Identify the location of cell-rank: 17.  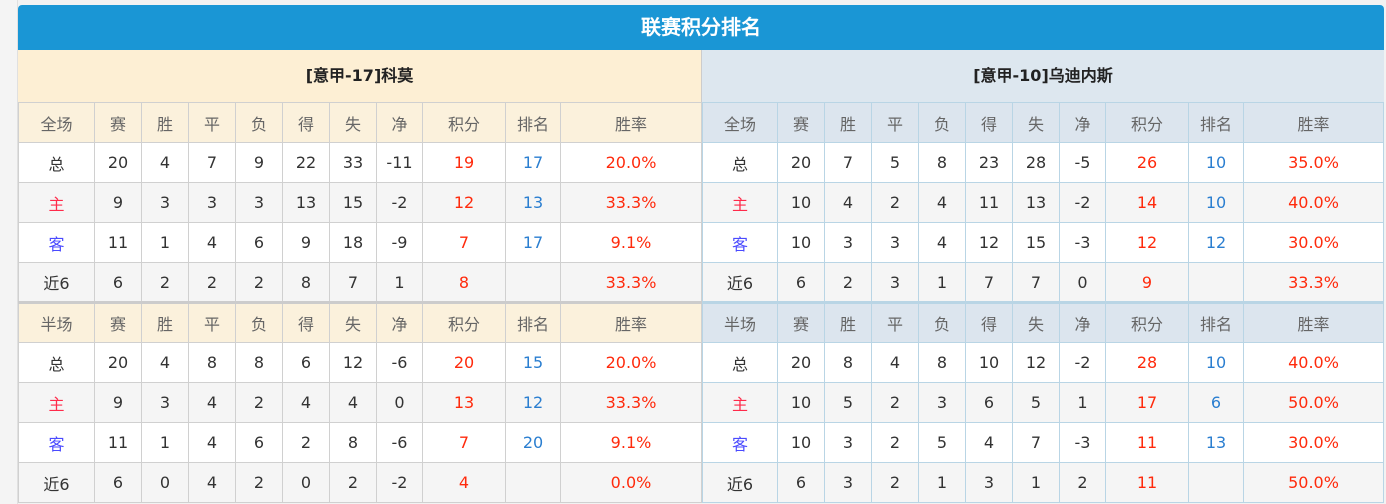
(533, 242).